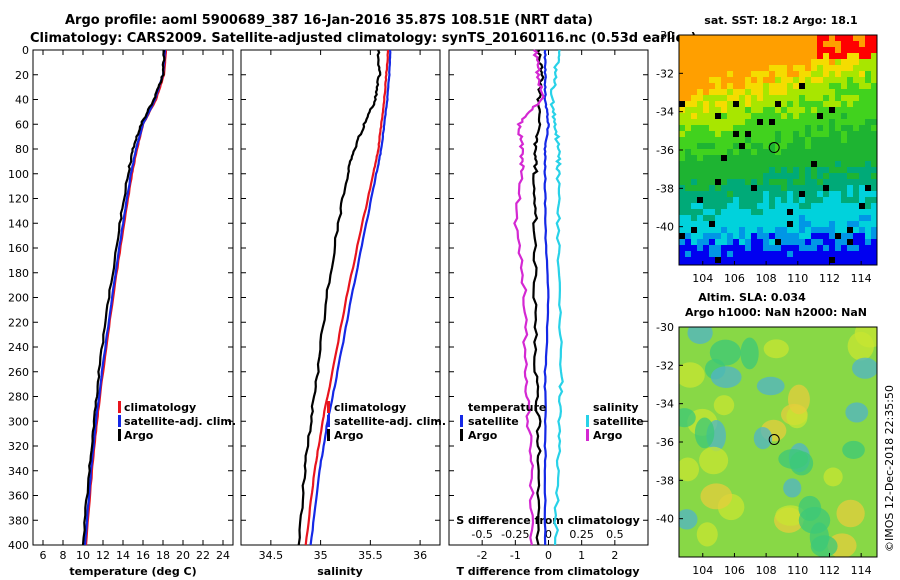 This screenshot has width=900, height=580. I want to click on s-diff-tick-label: -0.5, so click(481, 534).